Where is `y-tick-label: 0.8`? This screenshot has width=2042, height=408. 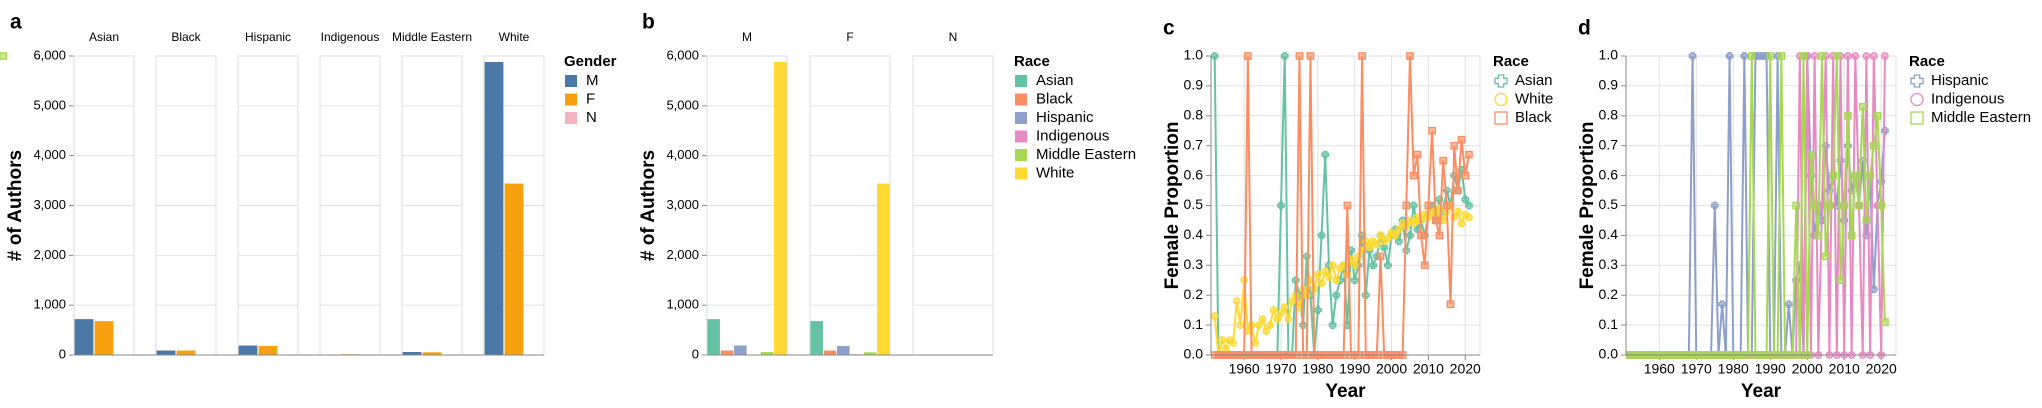 y-tick-label: 0.8 is located at coordinates (1194, 115).